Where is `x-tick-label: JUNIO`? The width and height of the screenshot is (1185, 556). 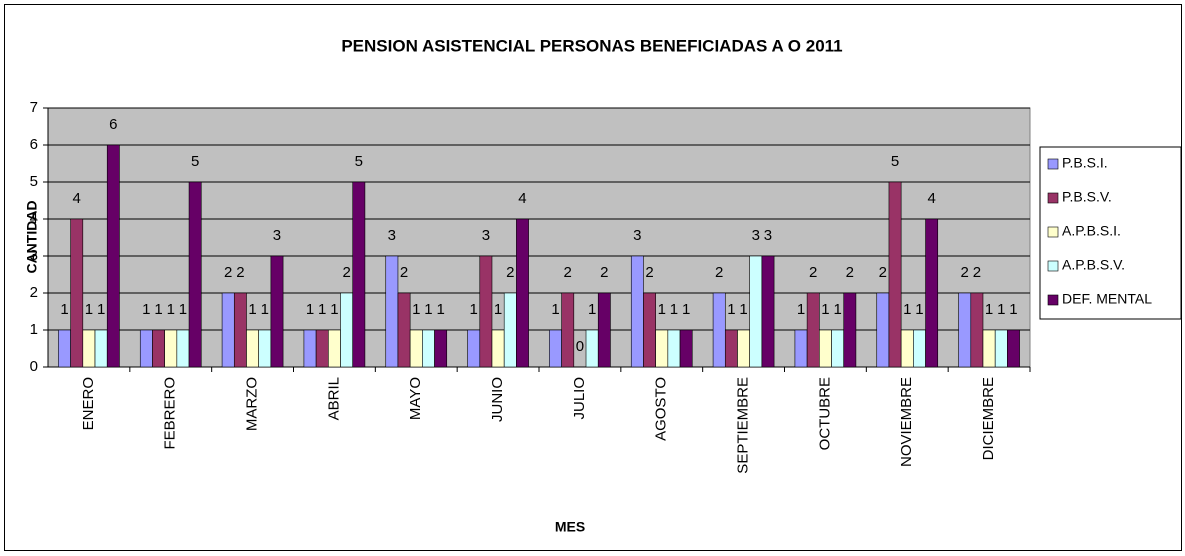 x-tick-label: JUNIO is located at coordinates (497, 399).